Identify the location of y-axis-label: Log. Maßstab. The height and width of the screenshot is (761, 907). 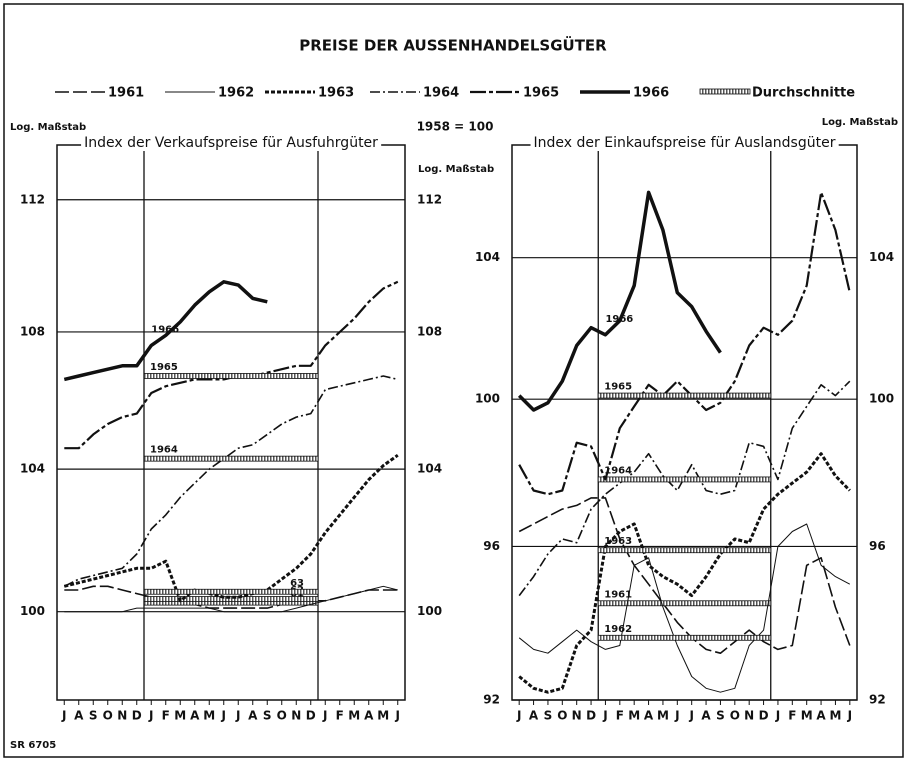
(48, 127).